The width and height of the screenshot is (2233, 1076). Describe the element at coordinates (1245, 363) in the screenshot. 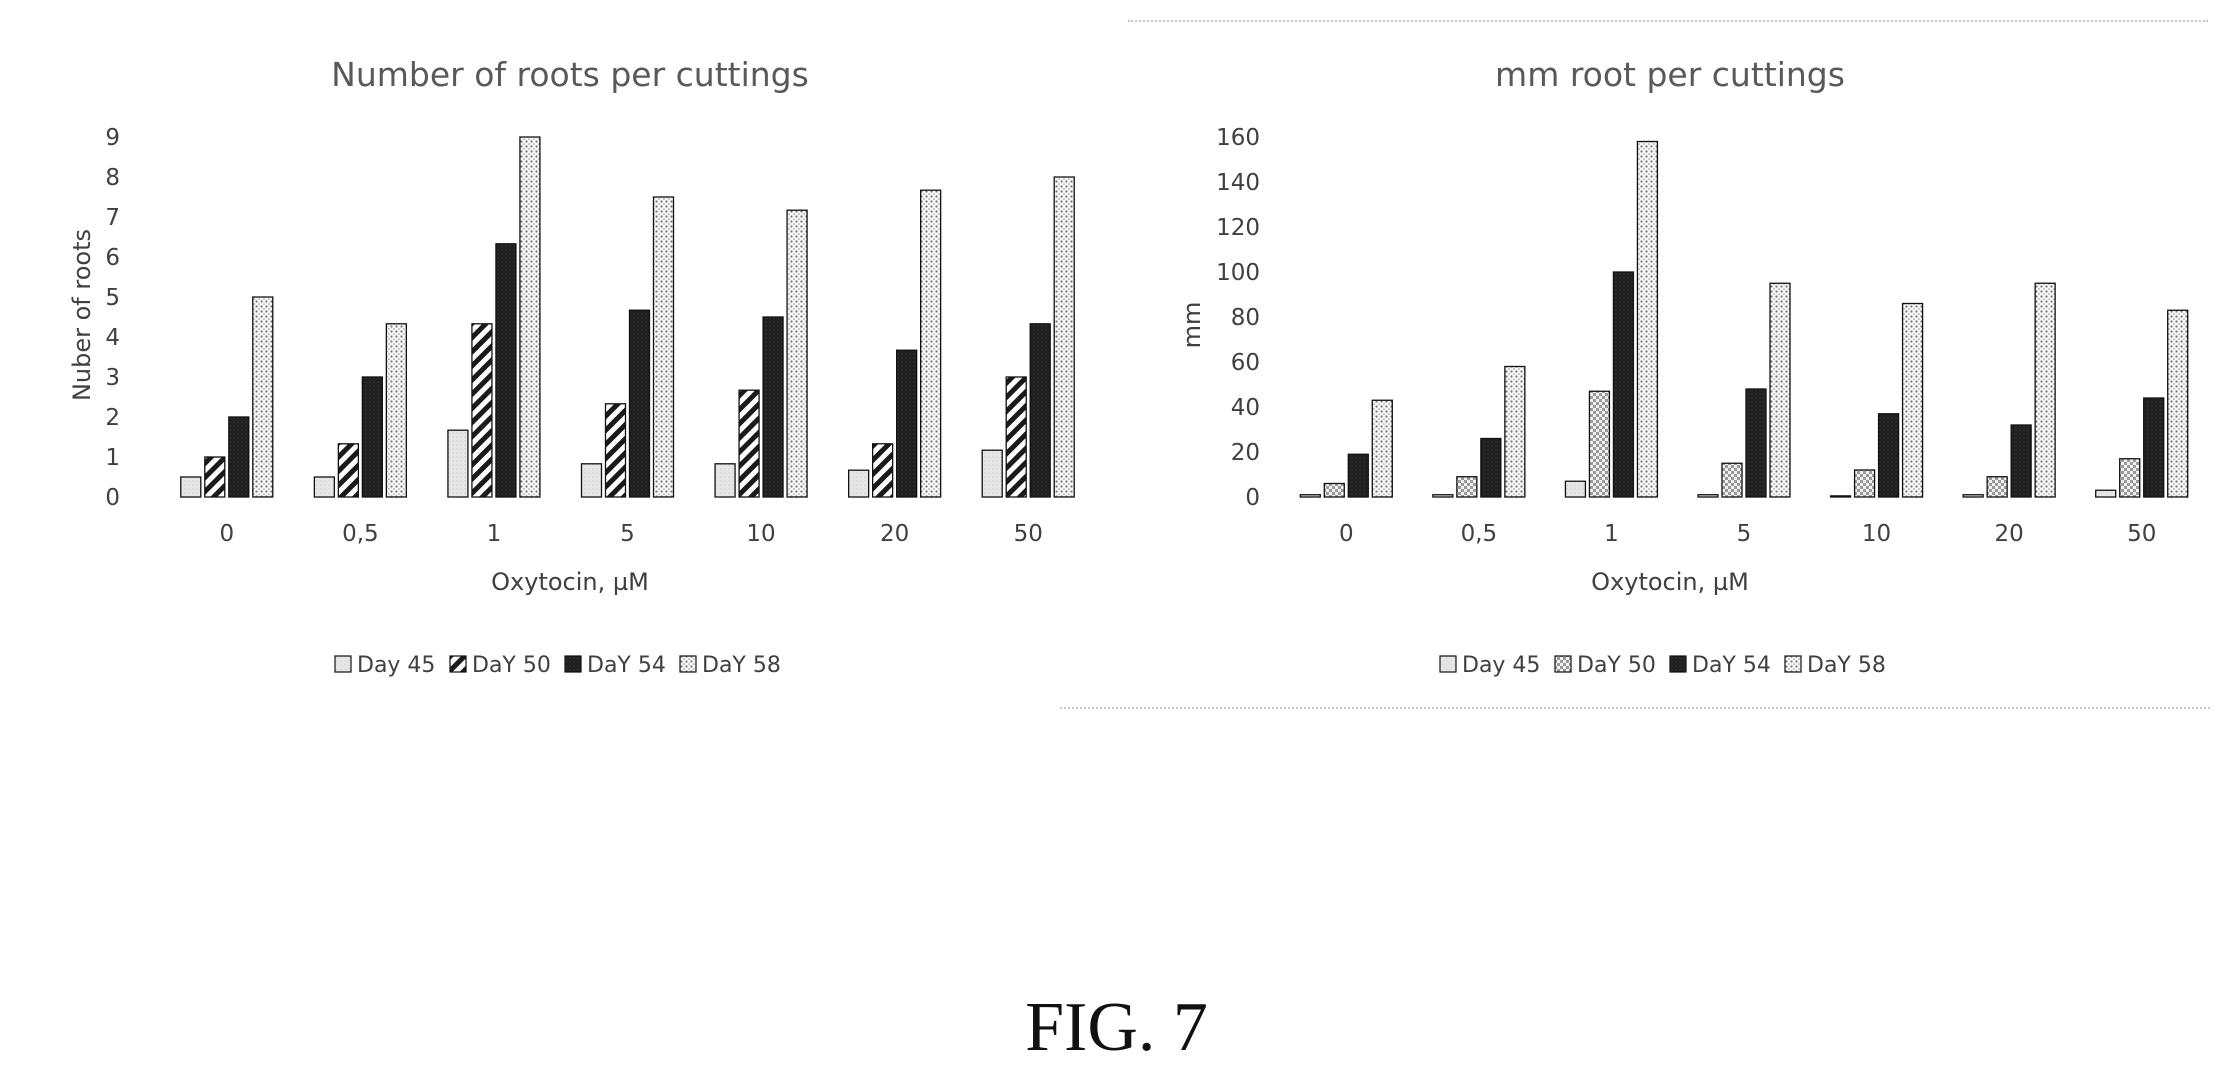

I see `y-tick-label: 60` at that location.